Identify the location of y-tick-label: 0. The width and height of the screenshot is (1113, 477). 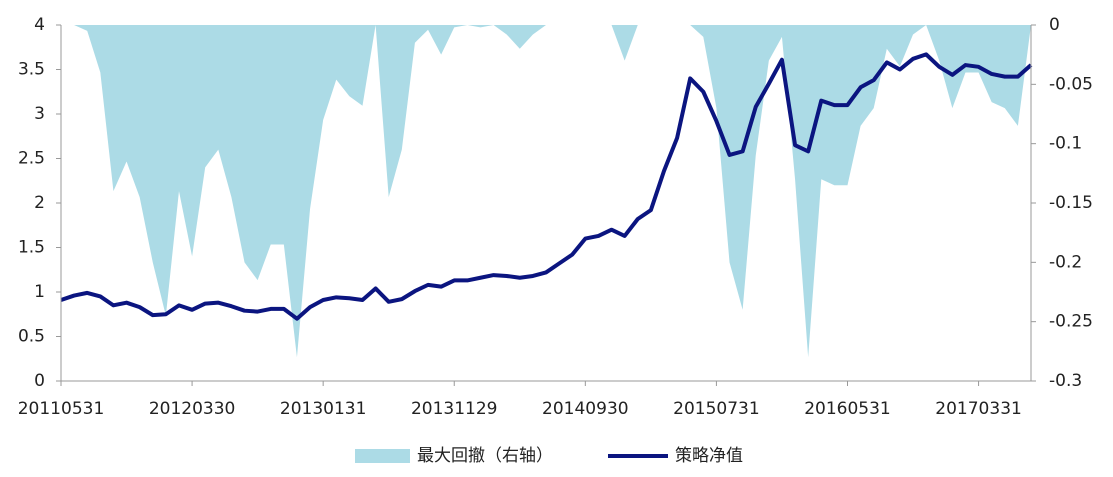
(39, 381).